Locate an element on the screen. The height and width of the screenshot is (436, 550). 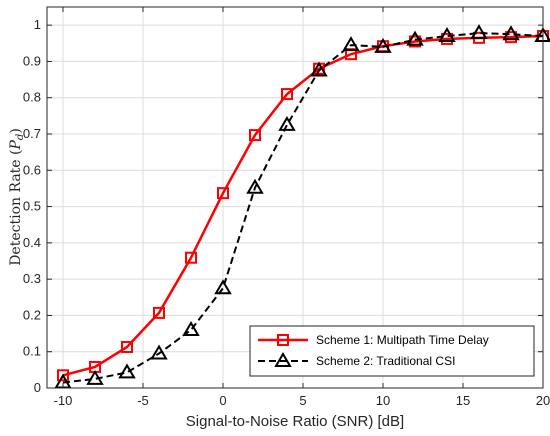
y-axis-label-subscript: d is located at coordinates (20, 137).